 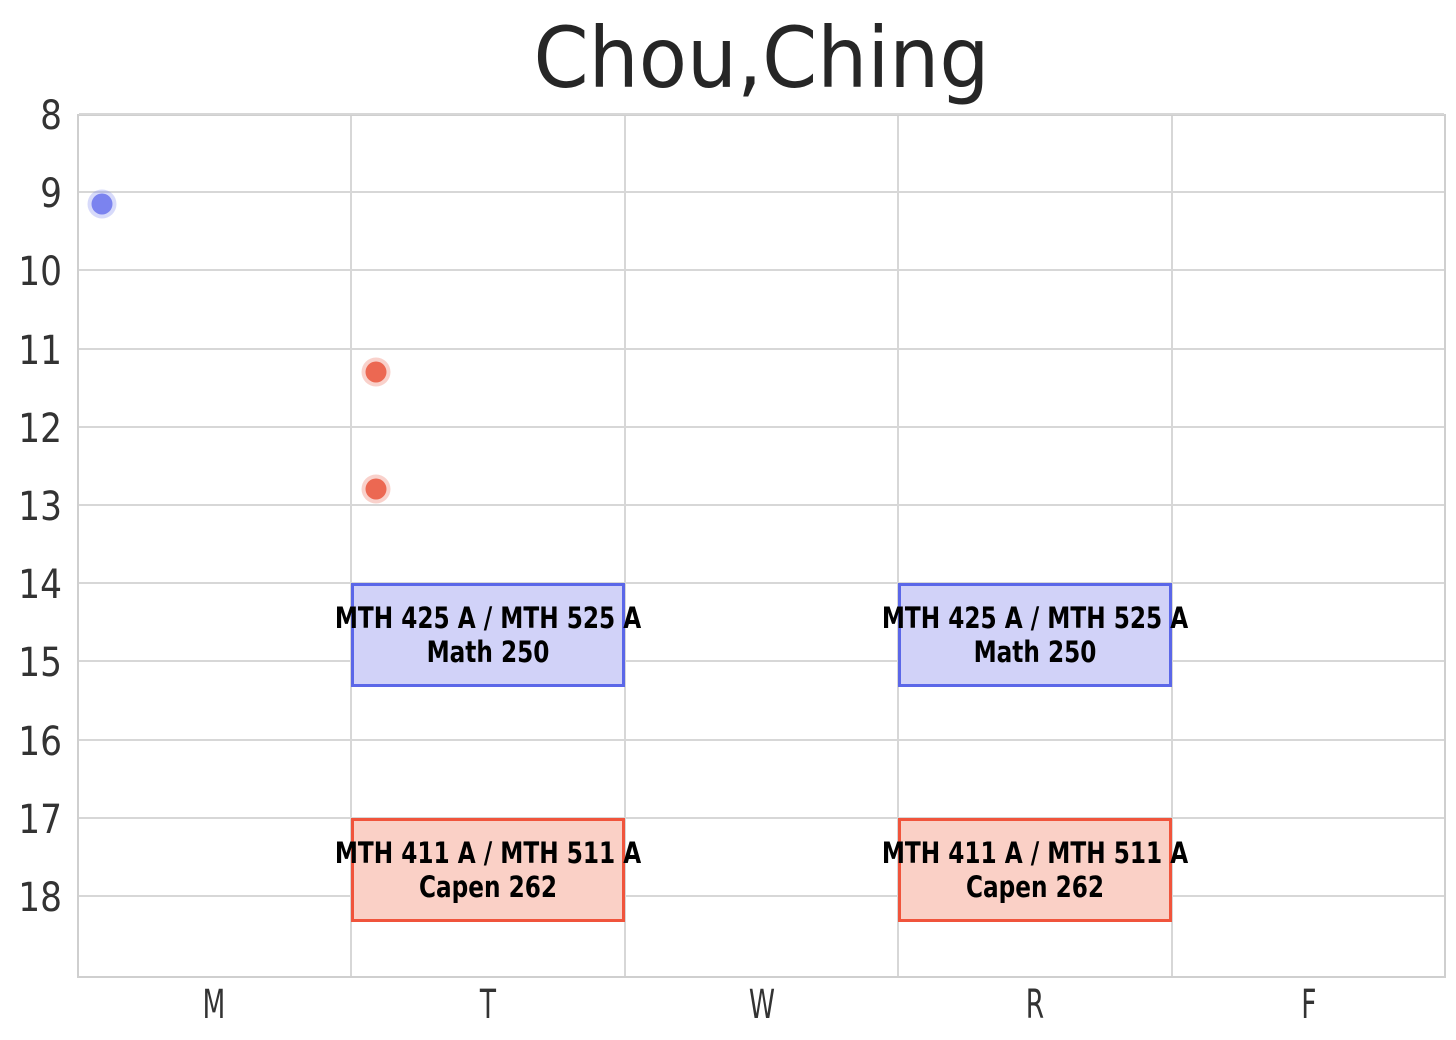 I want to click on y-axis-tick-label: 10, so click(x=40, y=272).